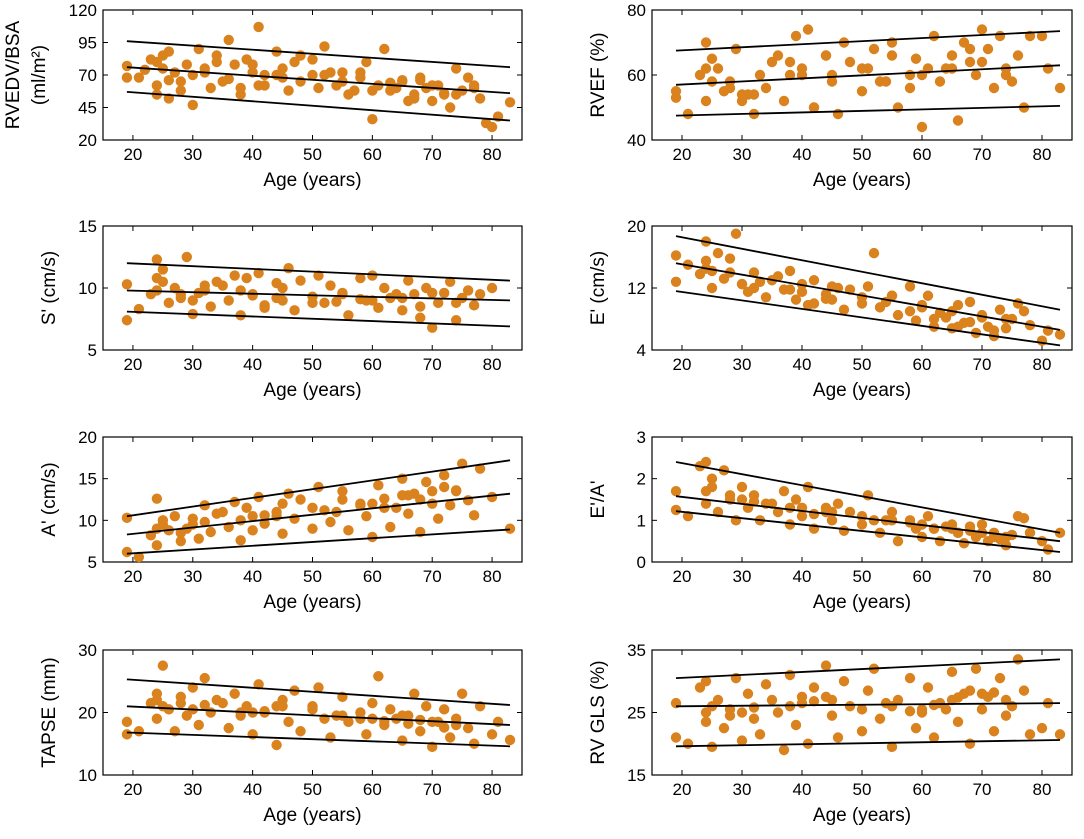 This screenshot has height=839, width=1084. Describe the element at coordinates (372, 576) in the screenshot. I see `x-tick-label: 60` at that location.